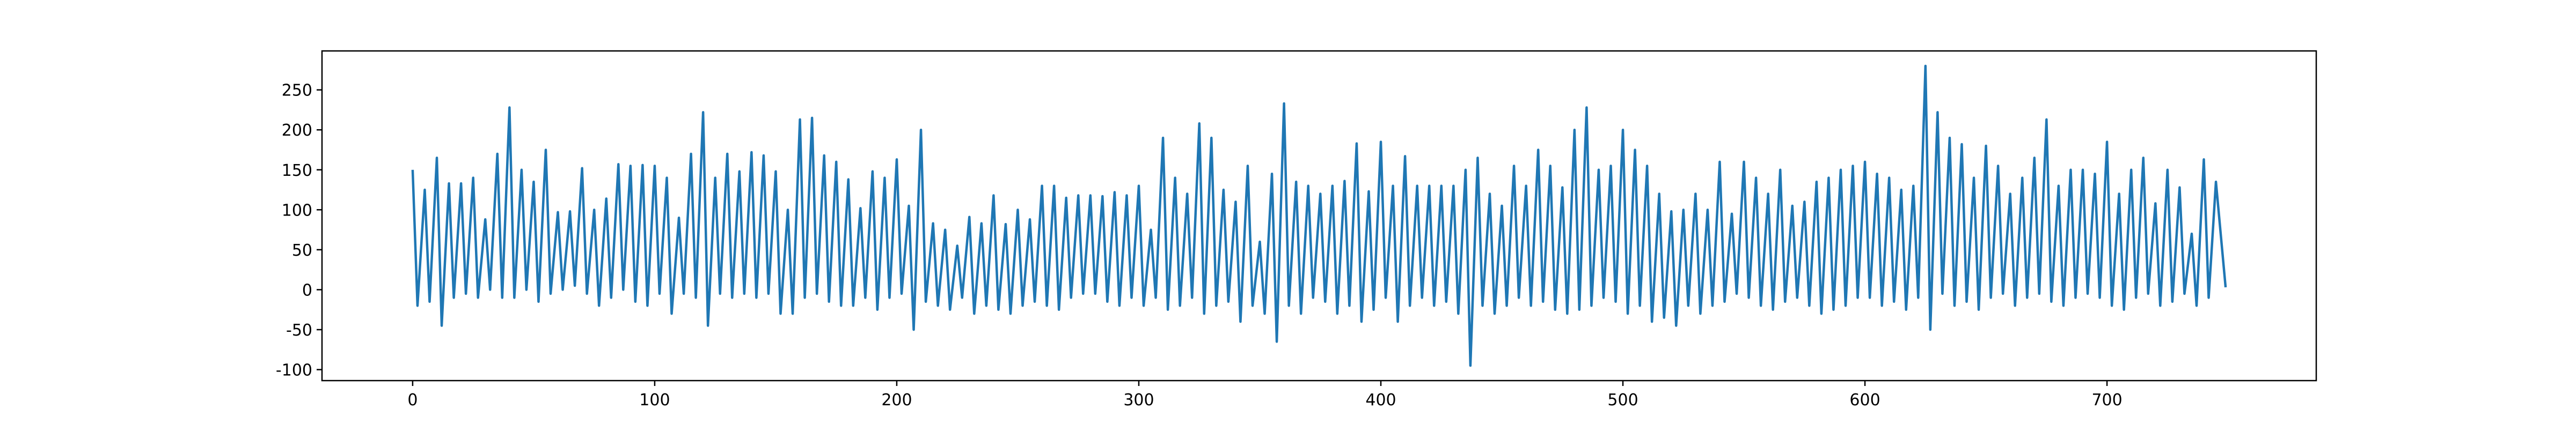 The width and height of the screenshot is (2576, 431). I want to click on y-tick-label: 100, so click(297, 210).